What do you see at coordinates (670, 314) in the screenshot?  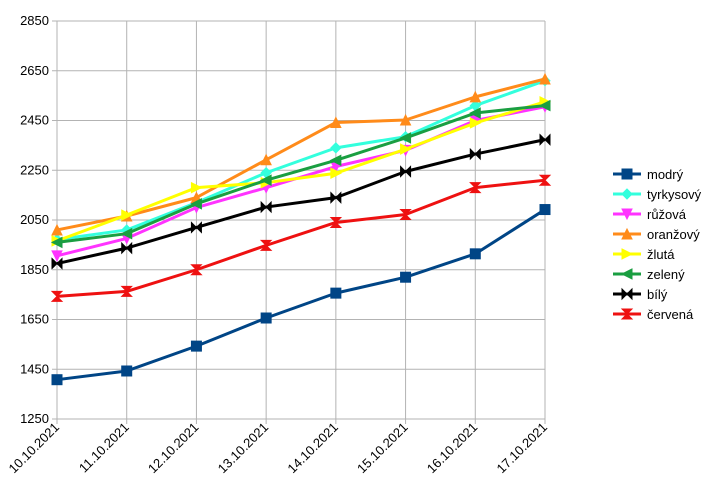 I see `legend-label: červená` at bounding box center [670, 314].